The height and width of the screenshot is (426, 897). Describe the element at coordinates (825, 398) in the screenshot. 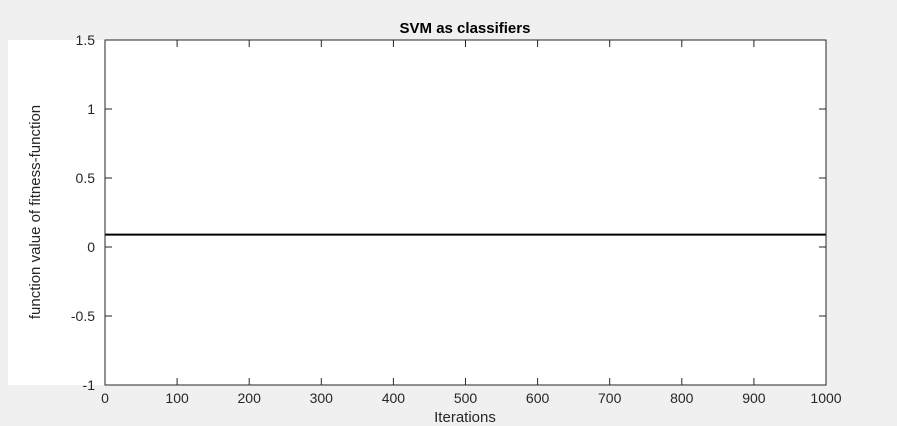

I see `x-tick-label: 1000` at that location.